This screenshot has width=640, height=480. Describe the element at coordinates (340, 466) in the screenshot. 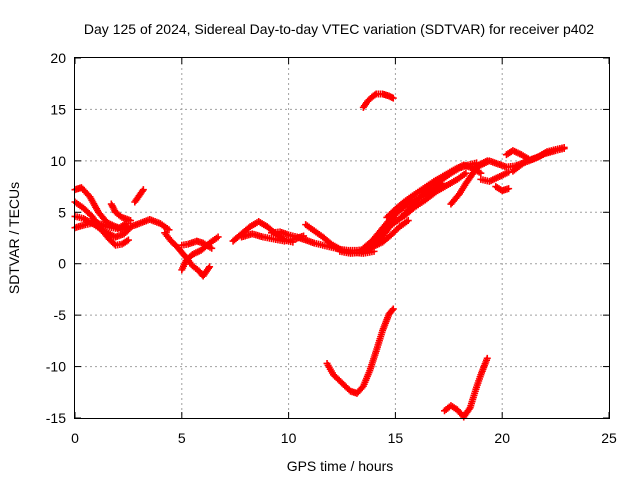

I see `x-axis-label: GPS time / hours` at that location.